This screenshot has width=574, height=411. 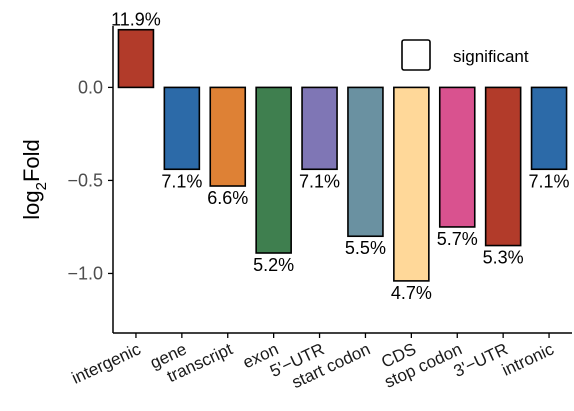 What do you see at coordinates (106, 363) in the screenshot?
I see `x-tick-label: intergenic` at bounding box center [106, 363].